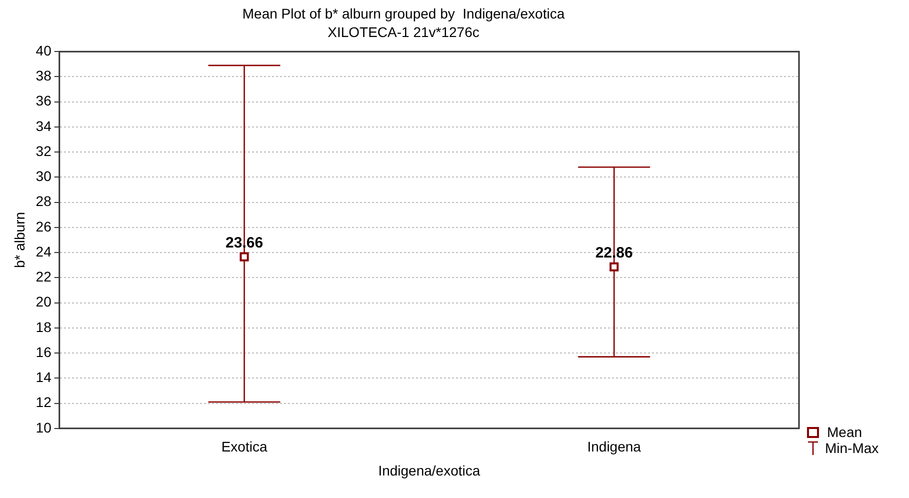 The height and width of the screenshot is (498, 909). I want to click on y-tick-label: 10, so click(44, 427).